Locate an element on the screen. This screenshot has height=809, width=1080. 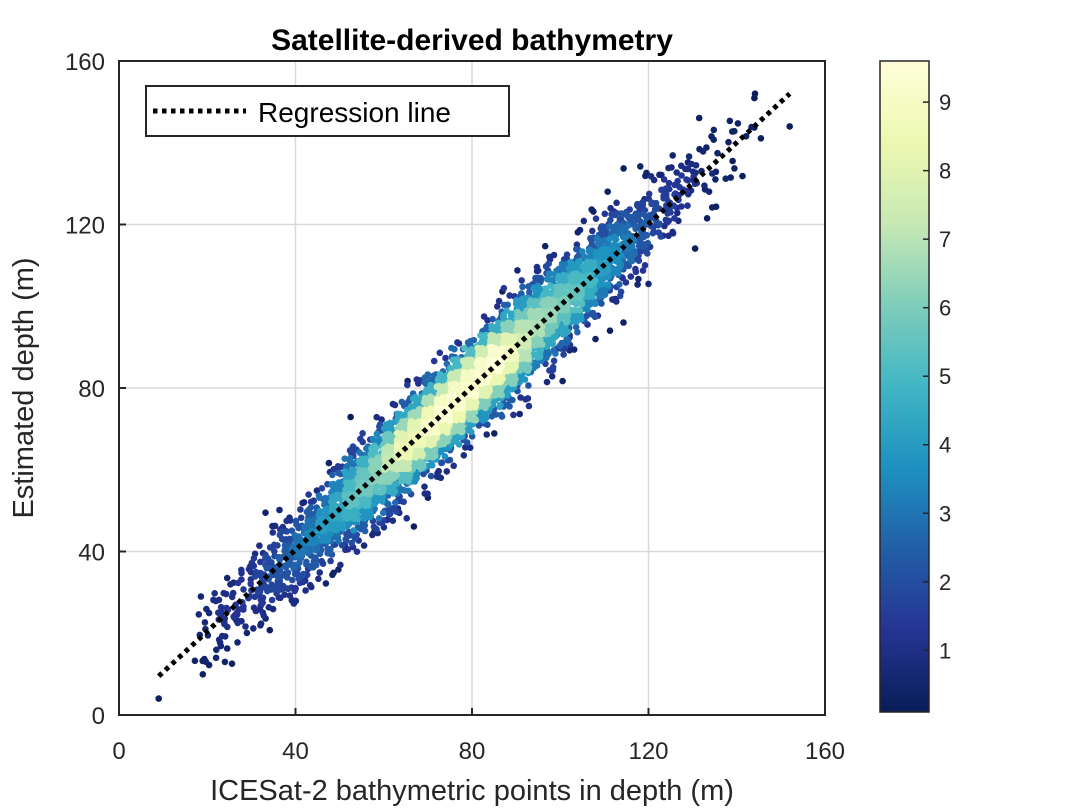
chart-title: Satellite-derived bathymetry is located at coordinates (472, 40).